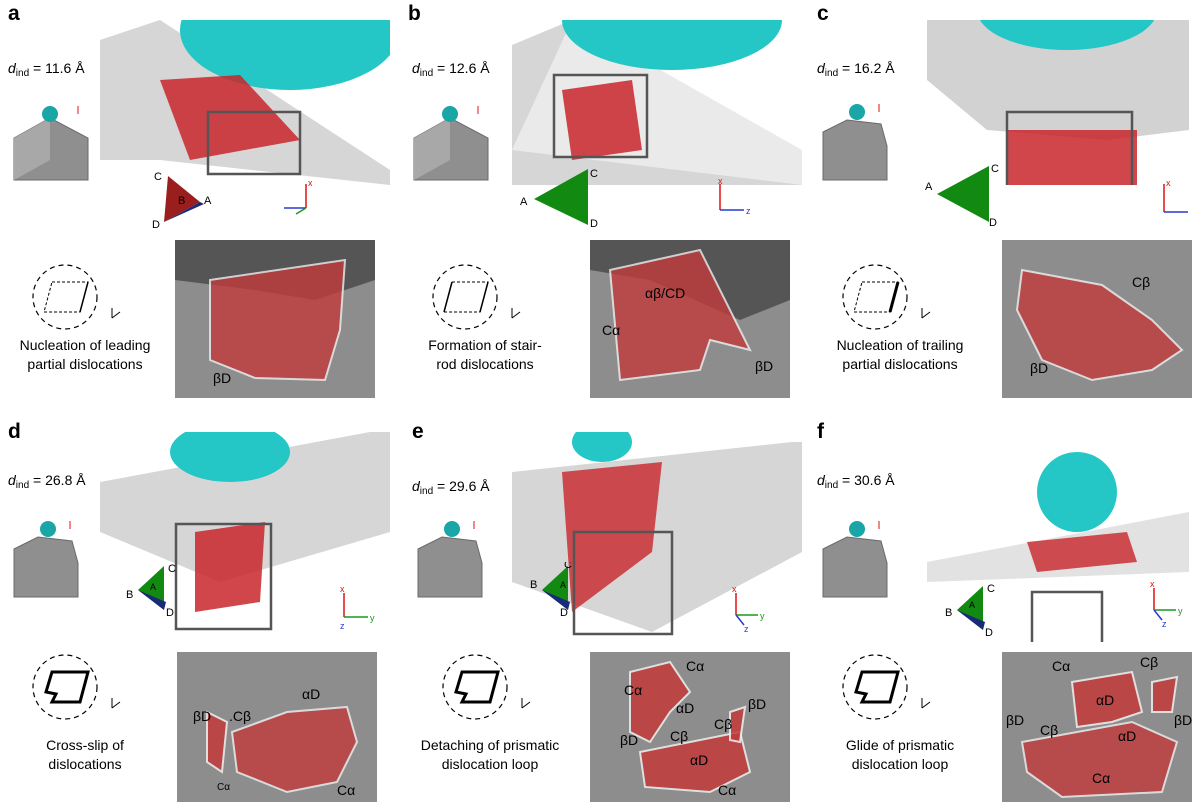 The width and height of the screenshot is (1192, 803). What do you see at coordinates (1097, 319) in the screenshot?
I see `dislocation-detail-view: Cβ βD` at bounding box center [1097, 319].